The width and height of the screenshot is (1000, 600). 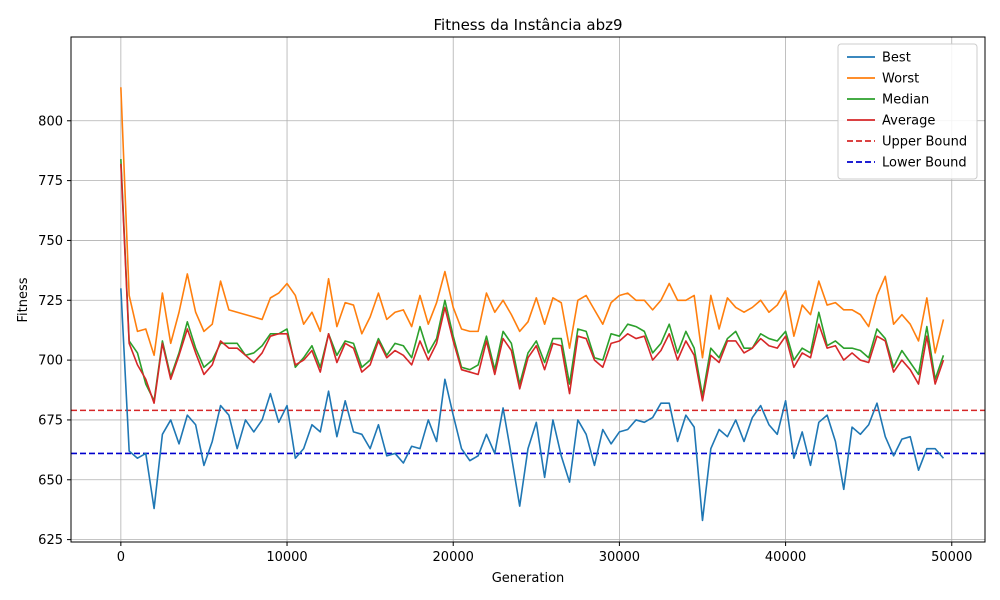 I want to click on x-tick-label: 10000, so click(x=286, y=557).